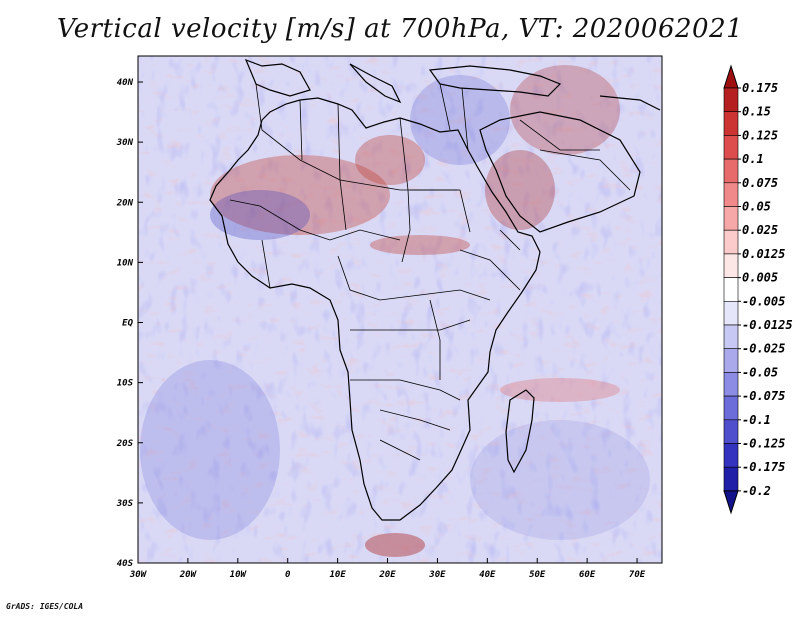 This screenshot has width=800, height=618. I want to click on colorbar-max-arrow, so click(731, 76).